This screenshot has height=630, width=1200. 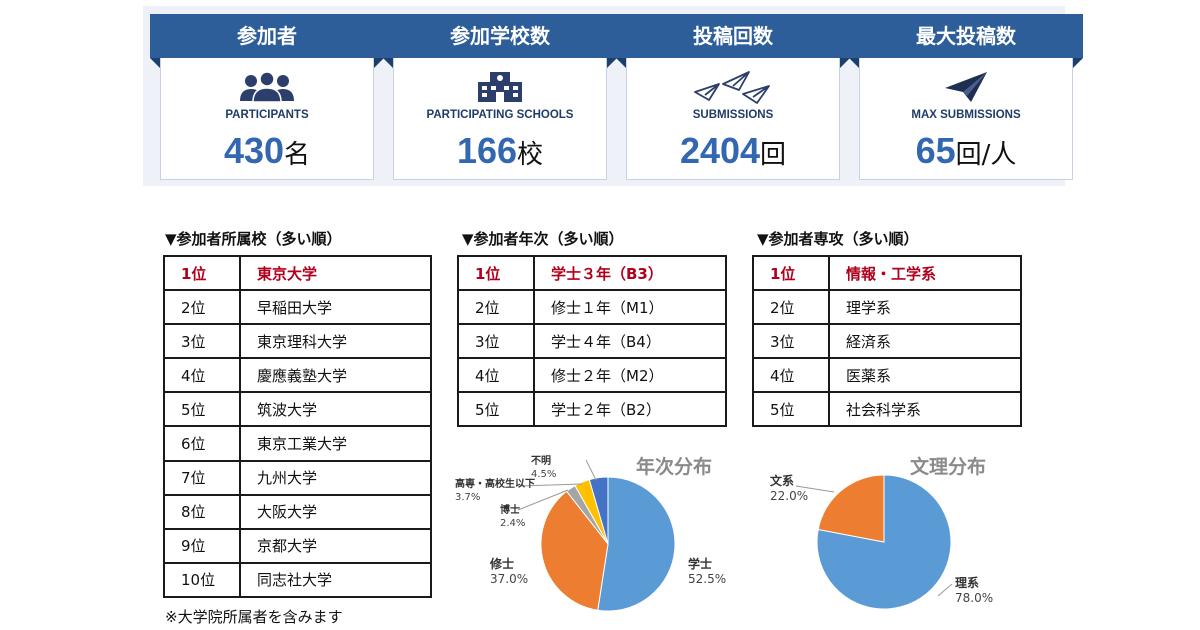 I want to click on slice-name: 博士, so click(x=510, y=510).